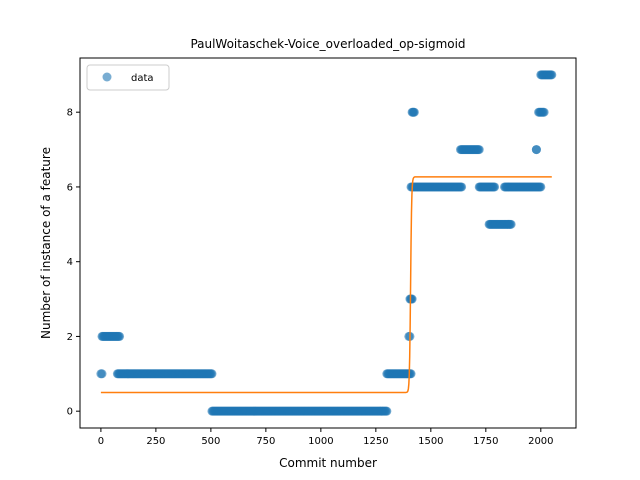 This screenshot has width=640, height=480. Describe the element at coordinates (155, 441) in the screenshot. I see `x-tick-label: 250` at that location.